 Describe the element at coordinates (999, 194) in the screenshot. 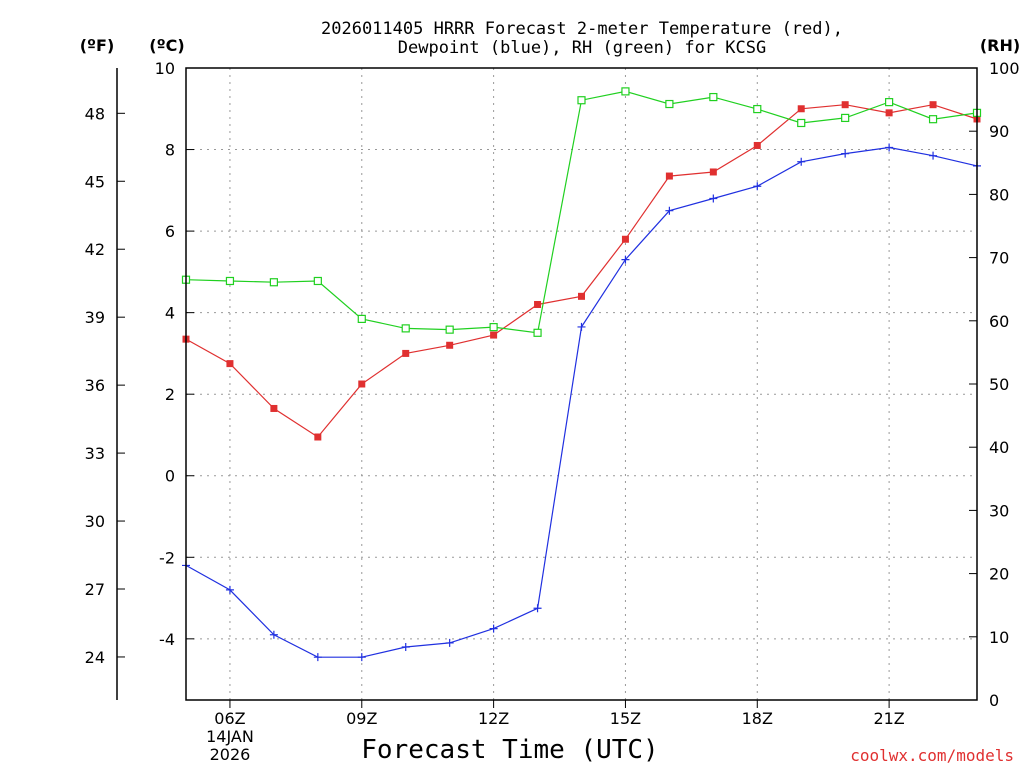

I see `rh-tick-label: 80` at that location.